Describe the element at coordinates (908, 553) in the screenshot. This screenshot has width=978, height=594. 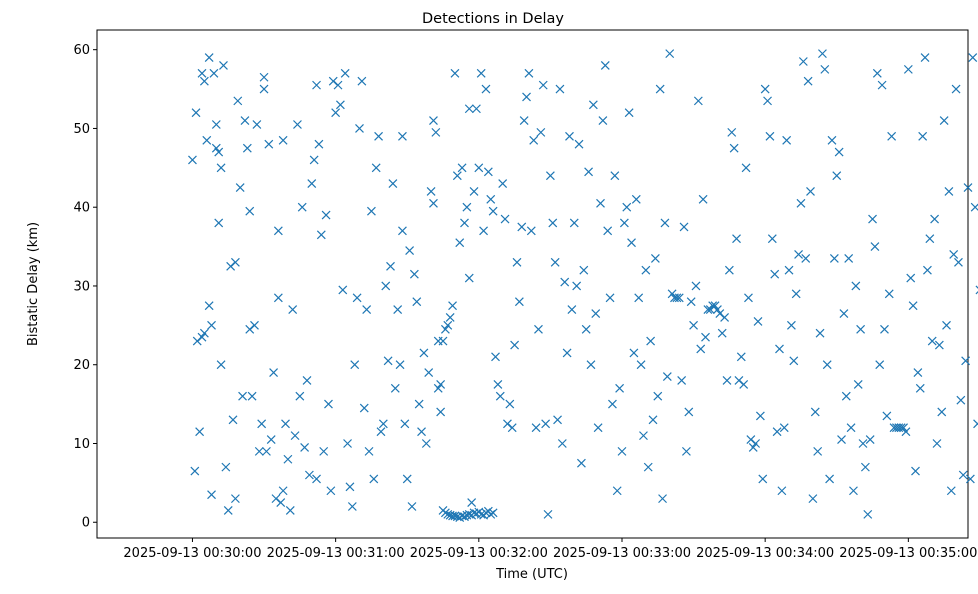
I see `x-tick-label: 2025-09-13 00:35:00` at that location.